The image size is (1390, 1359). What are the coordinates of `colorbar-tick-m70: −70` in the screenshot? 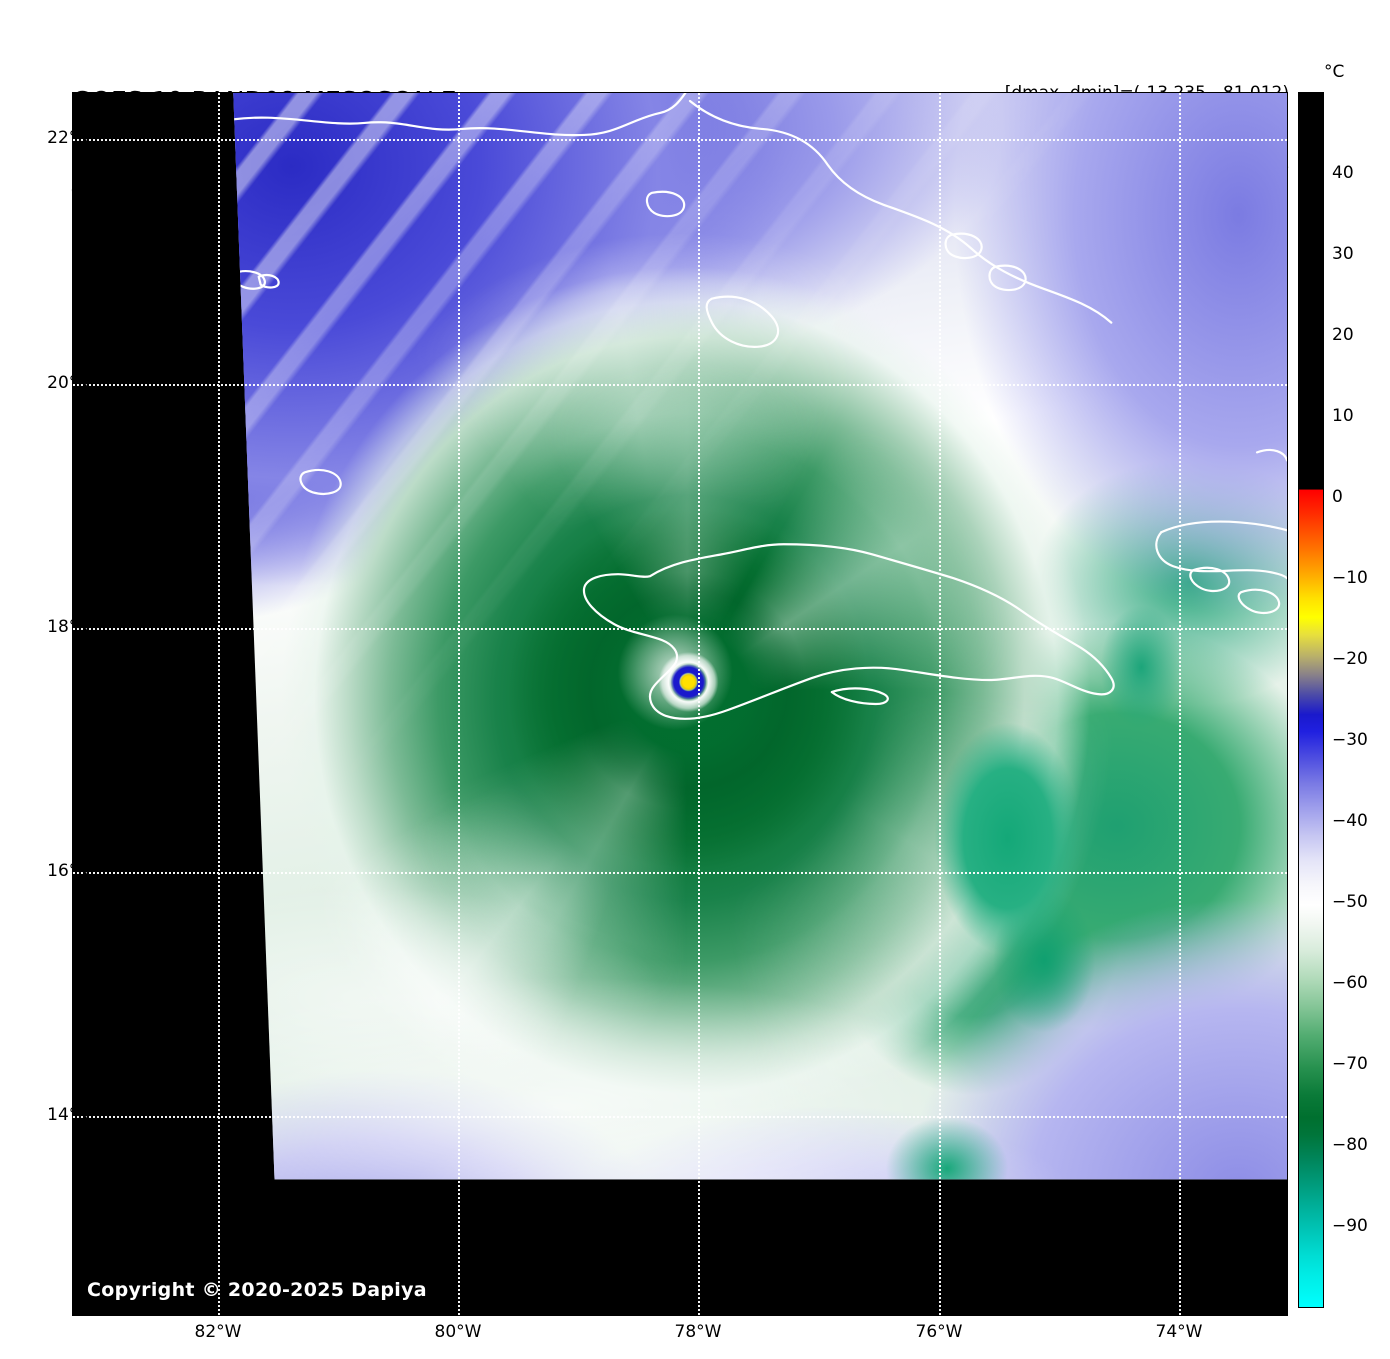 It's located at (1350, 1064).